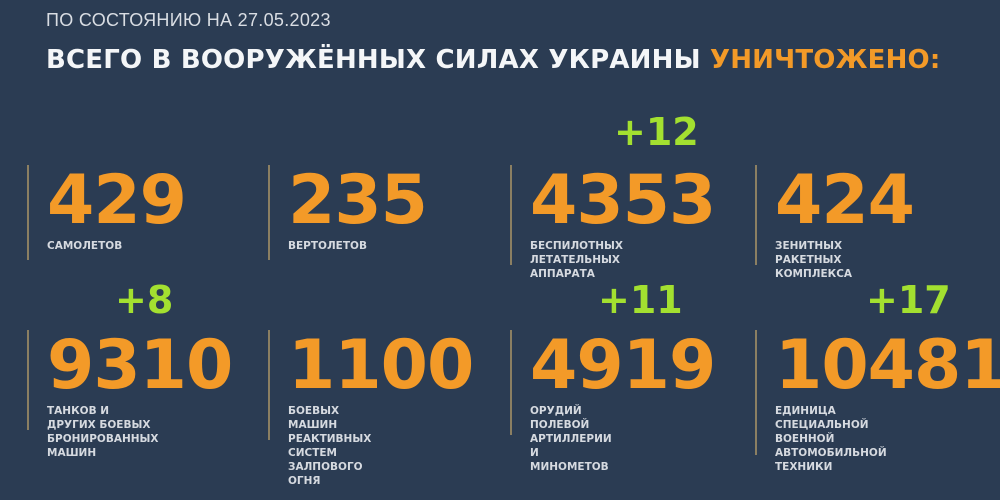  Describe the element at coordinates (358, 200) in the screenshot. I see `stat-value: 235` at that location.